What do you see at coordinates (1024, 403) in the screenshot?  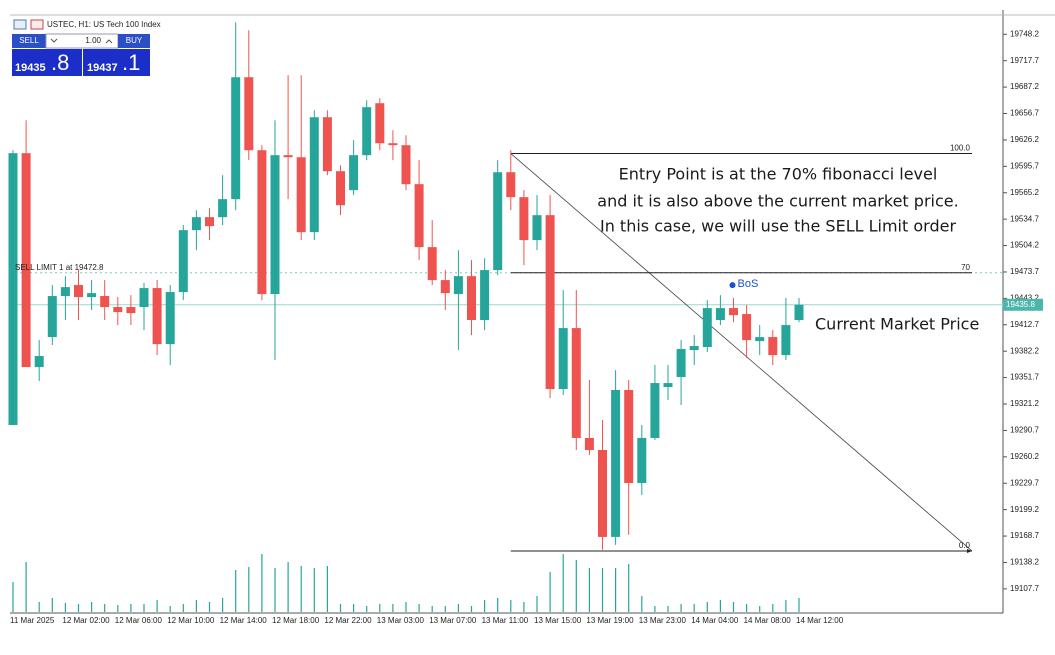 I see `y-tick-label: 19321.2` at bounding box center [1024, 403].